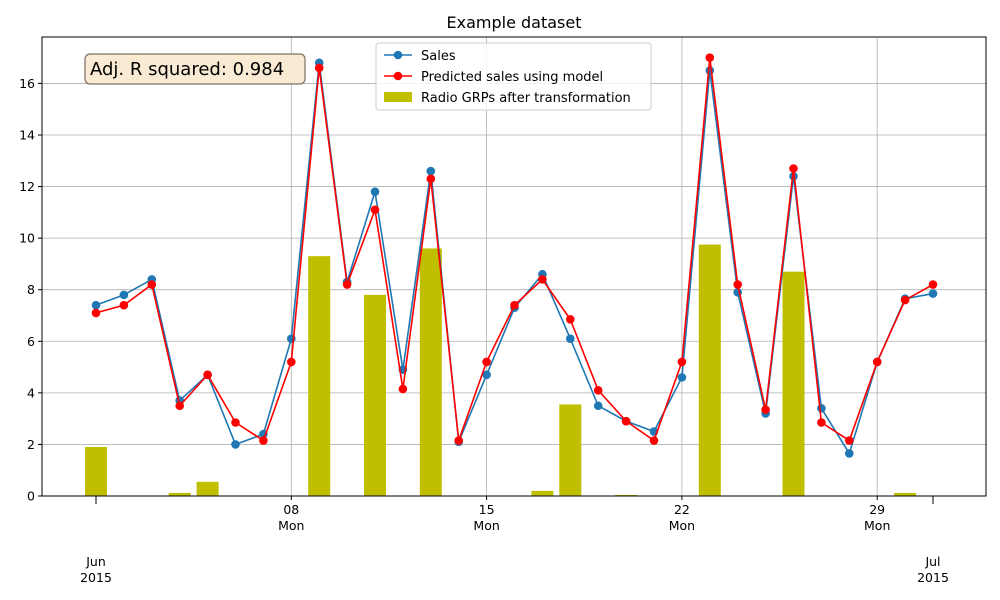 Image resolution: width=1000 pixels, height=600 pixels. I want to click on x-tick-label: 15, so click(487, 509).